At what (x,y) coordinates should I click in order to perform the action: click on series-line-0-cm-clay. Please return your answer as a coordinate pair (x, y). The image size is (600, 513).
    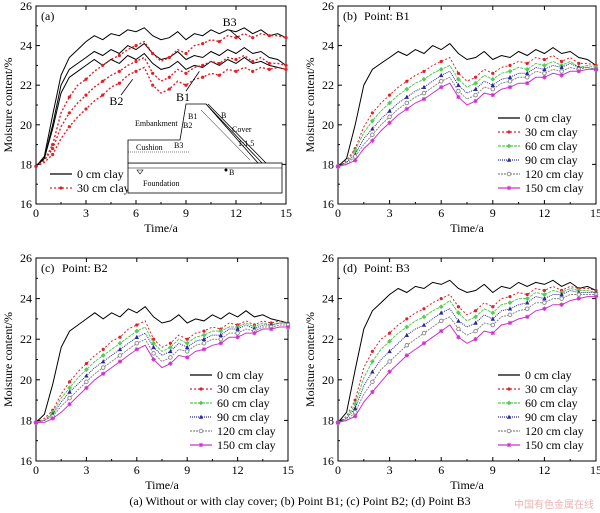
    Looking at the image, I should click on (467, 351).